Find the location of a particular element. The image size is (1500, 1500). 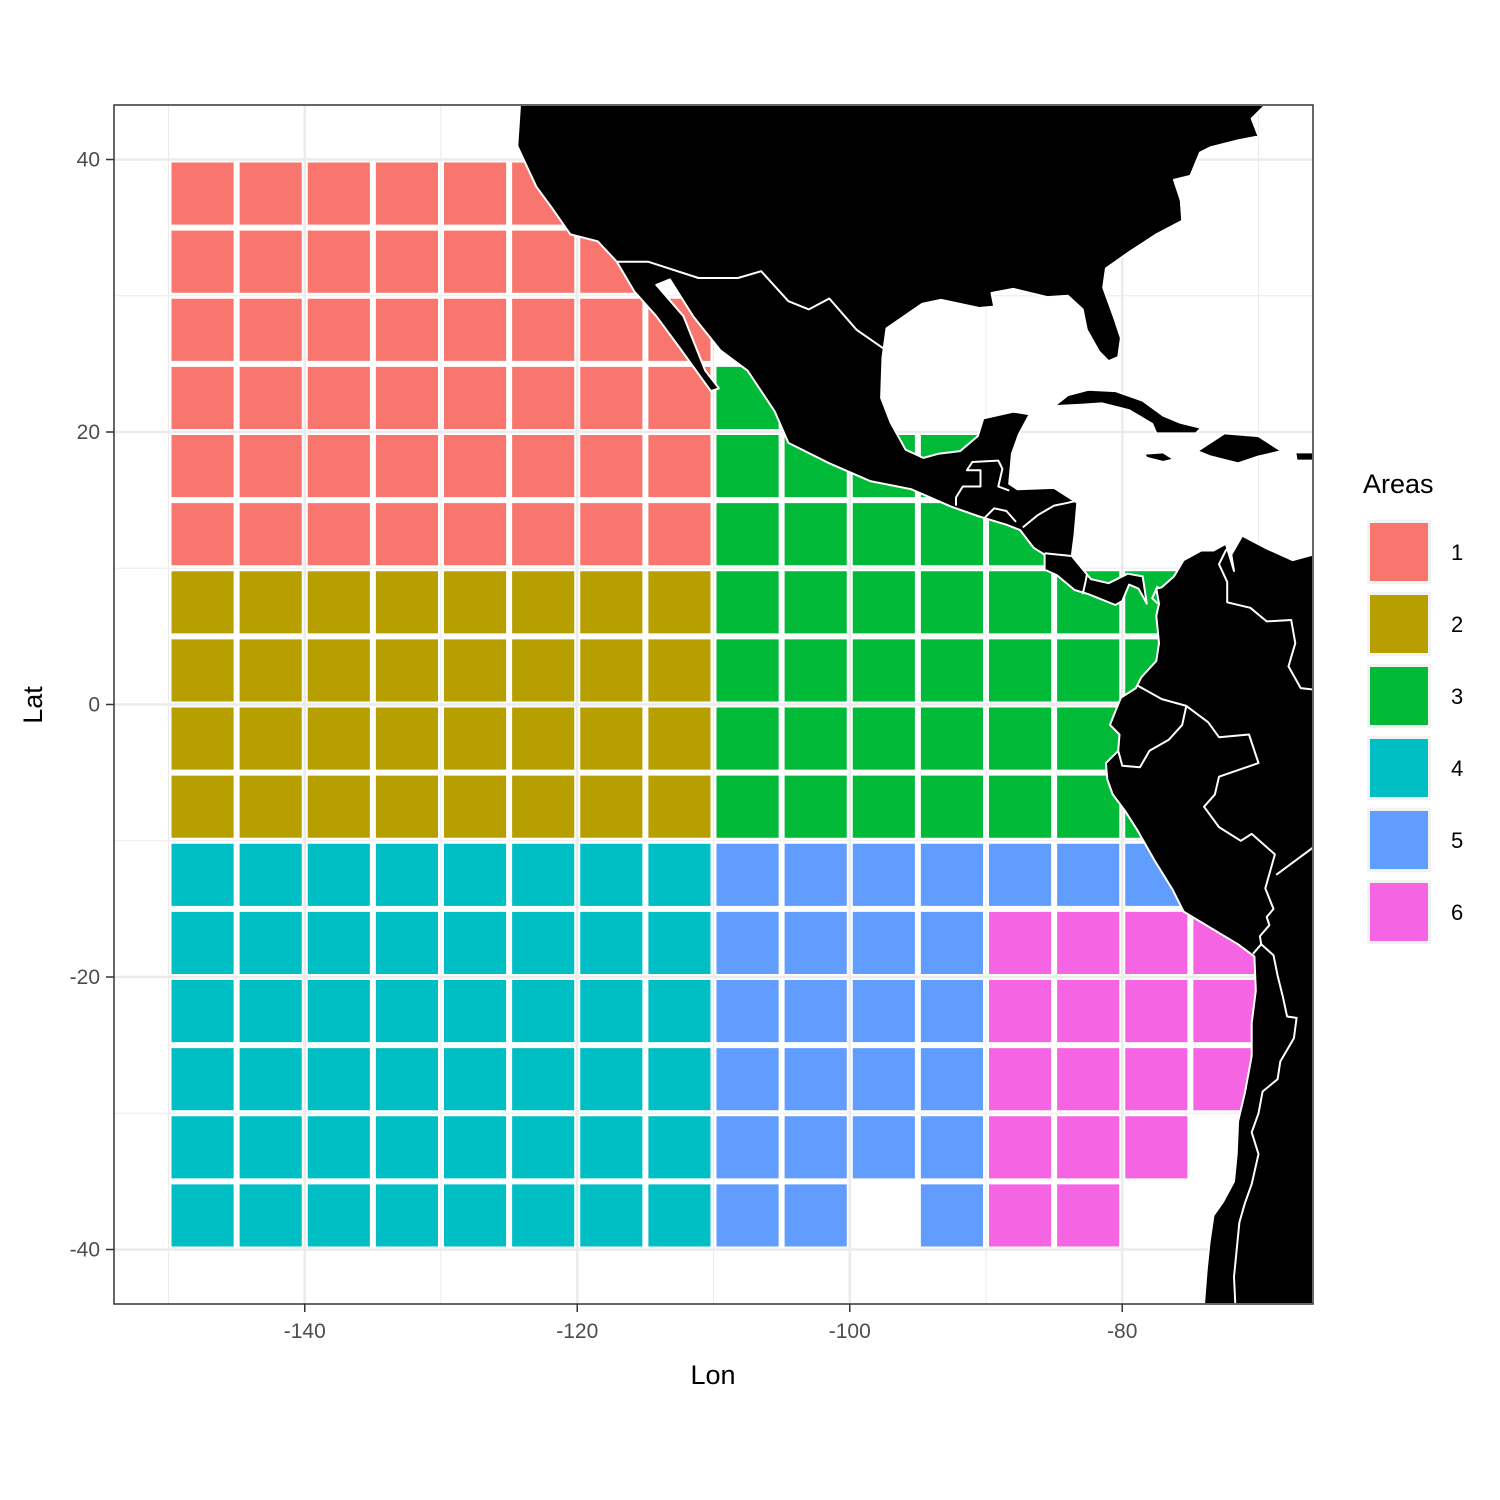

y-axis-title: Lat is located at coordinates (33, 705).